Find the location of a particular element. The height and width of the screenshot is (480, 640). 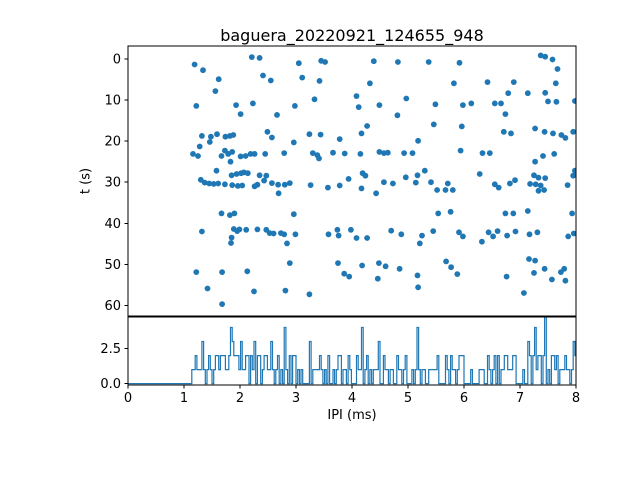

plot-title: baguera_20220921_124655_948 is located at coordinates (352, 35).